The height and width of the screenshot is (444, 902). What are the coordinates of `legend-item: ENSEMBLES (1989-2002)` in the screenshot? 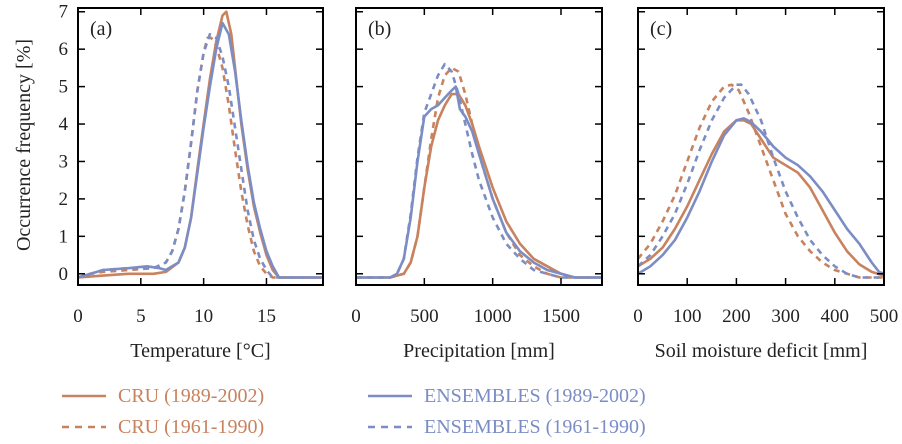 It's located at (507, 396).